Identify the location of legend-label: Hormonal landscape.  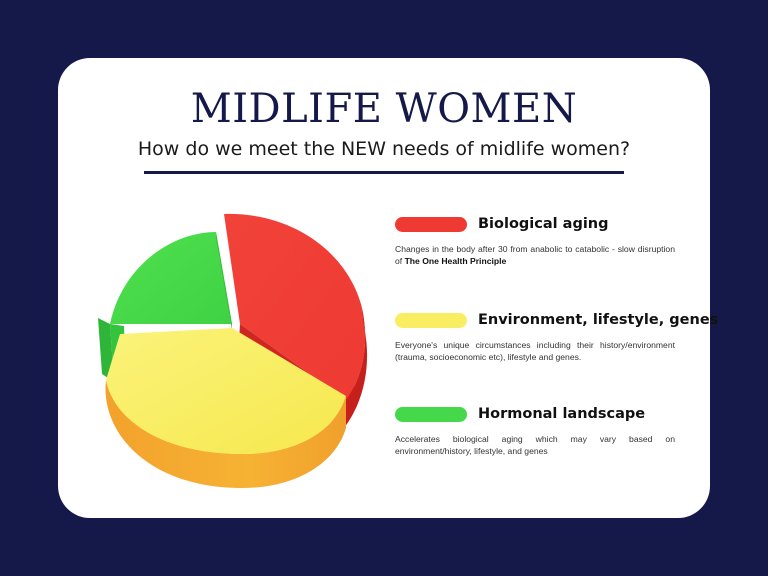
(562, 414).